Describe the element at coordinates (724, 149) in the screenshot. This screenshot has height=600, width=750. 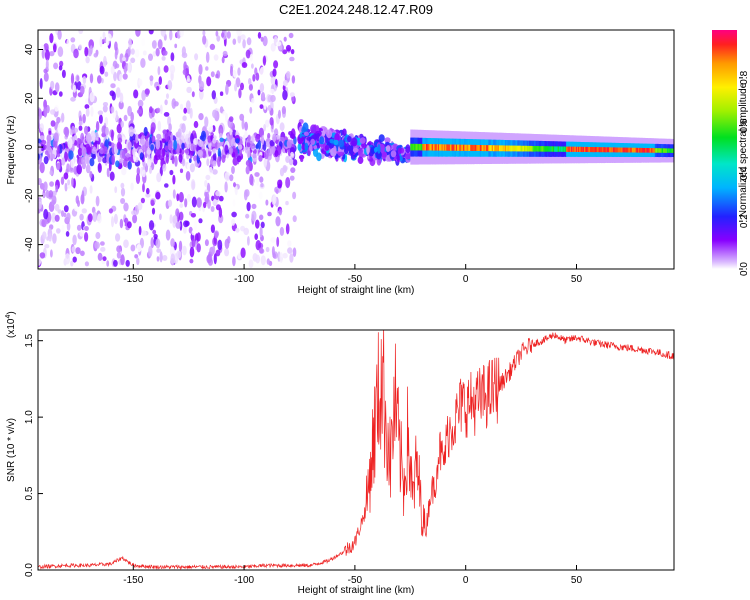
I see `colorbar-gradient` at that location.